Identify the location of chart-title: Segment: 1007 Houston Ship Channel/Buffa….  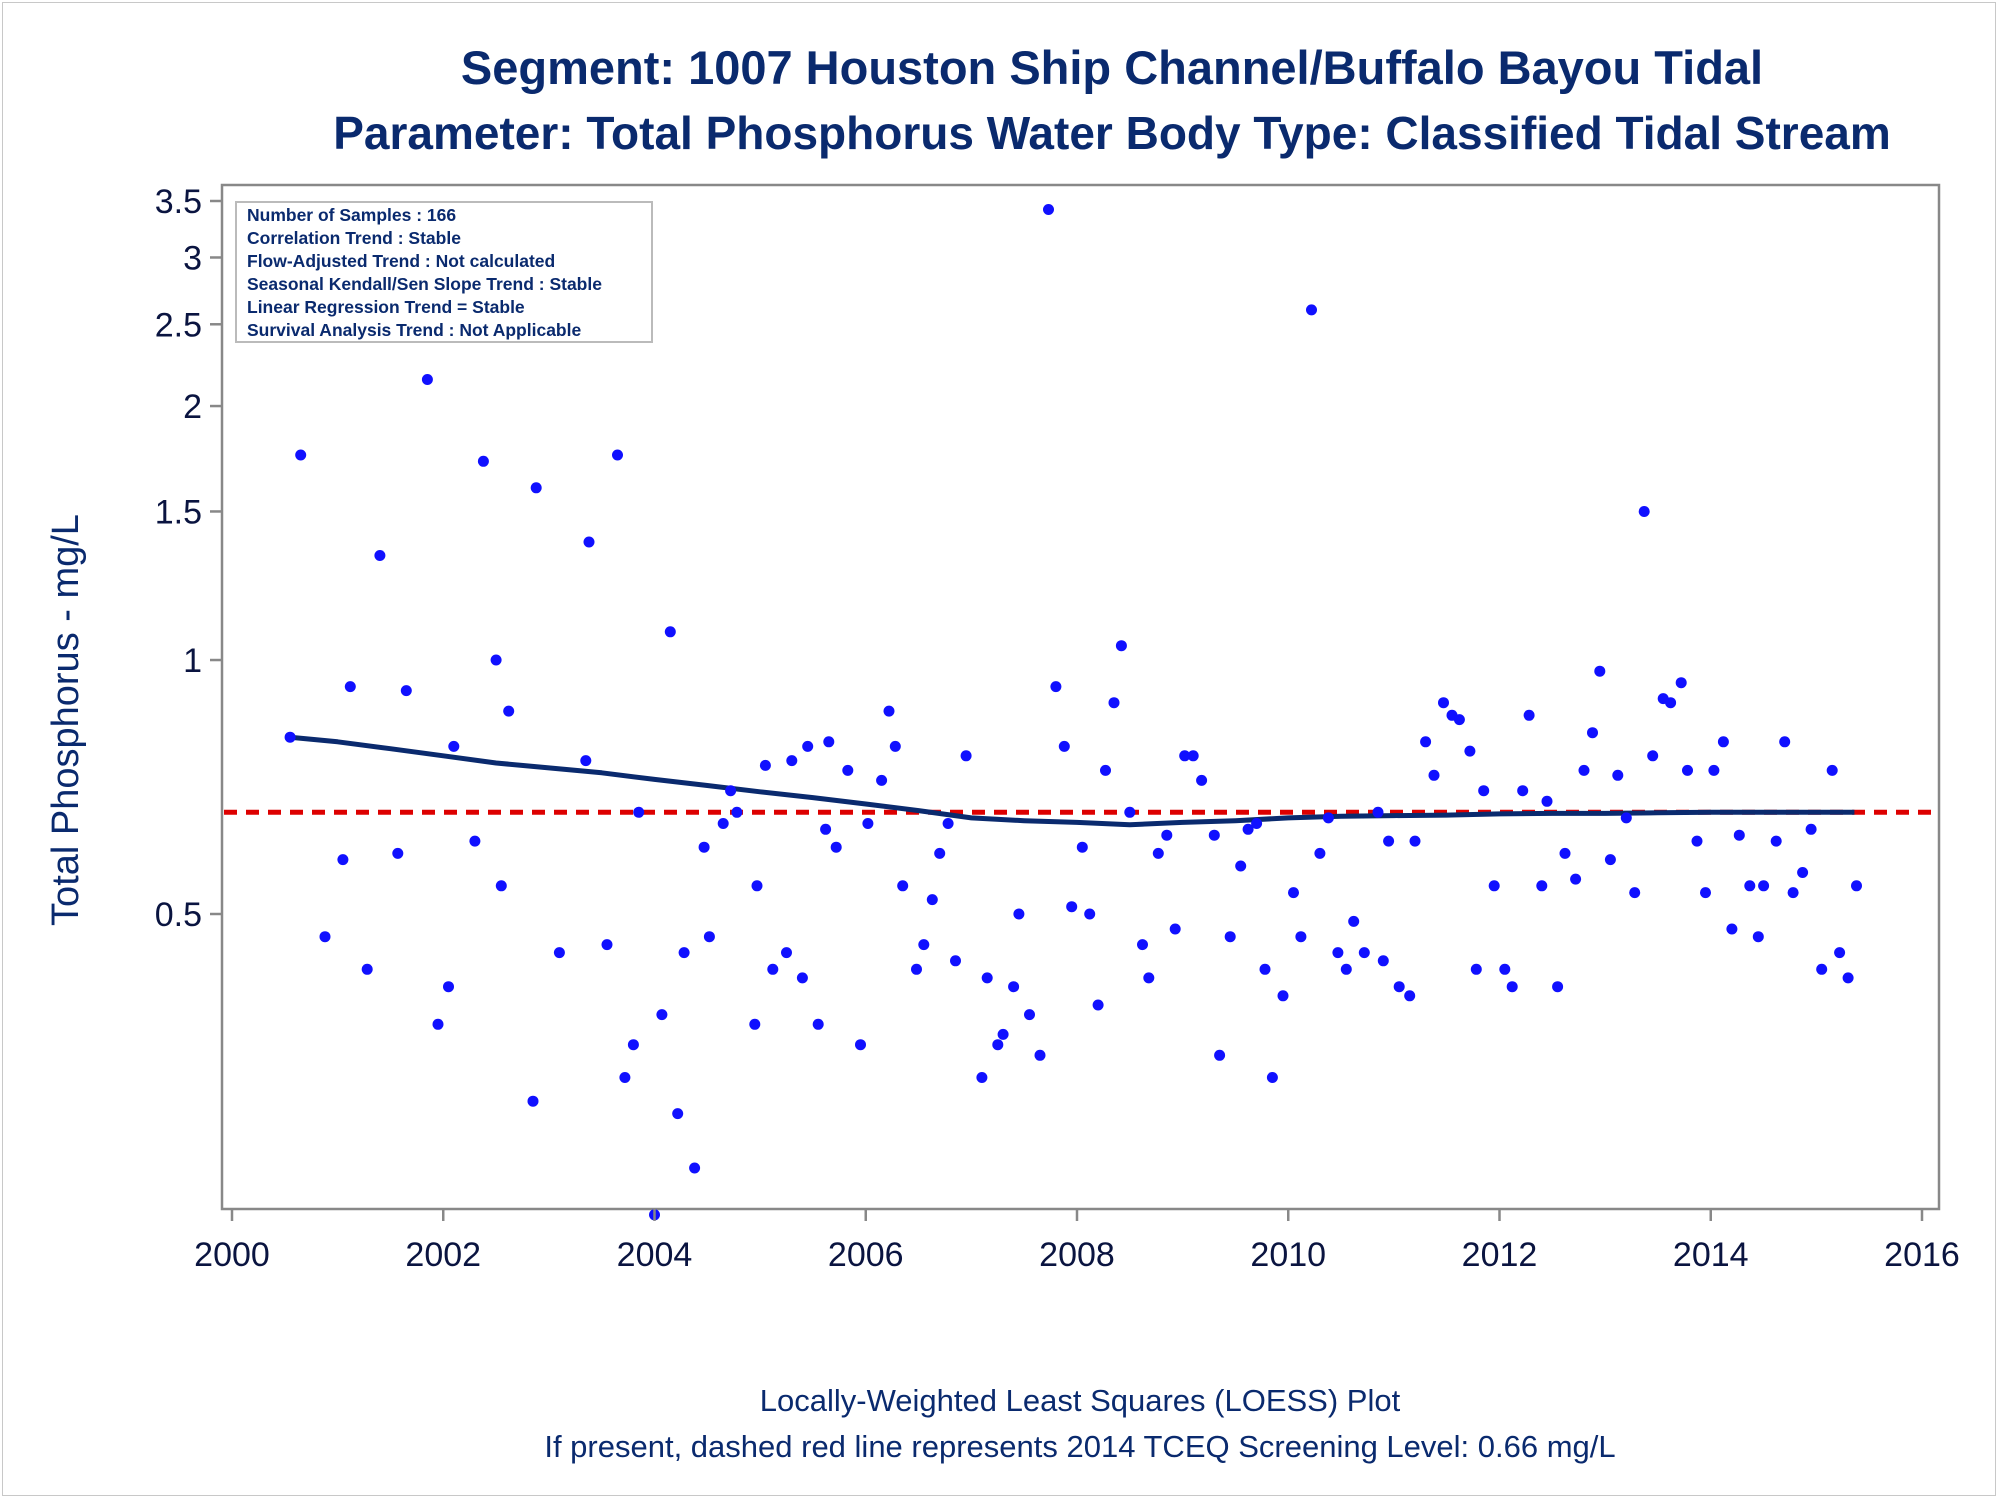
(1112, 67).